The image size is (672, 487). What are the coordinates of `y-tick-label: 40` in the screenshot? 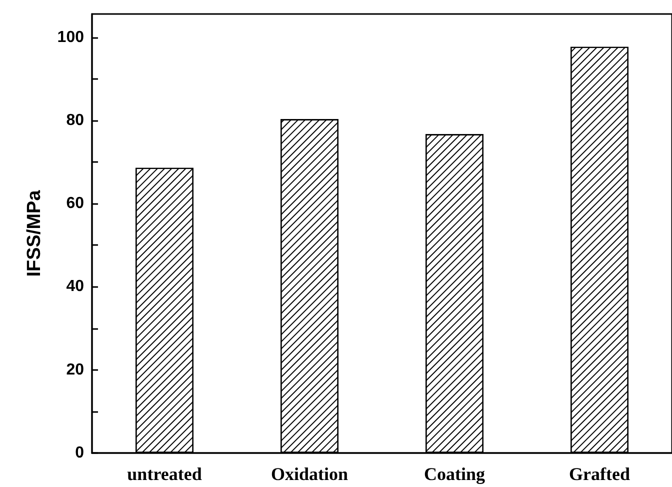 It's located at (75, 287).